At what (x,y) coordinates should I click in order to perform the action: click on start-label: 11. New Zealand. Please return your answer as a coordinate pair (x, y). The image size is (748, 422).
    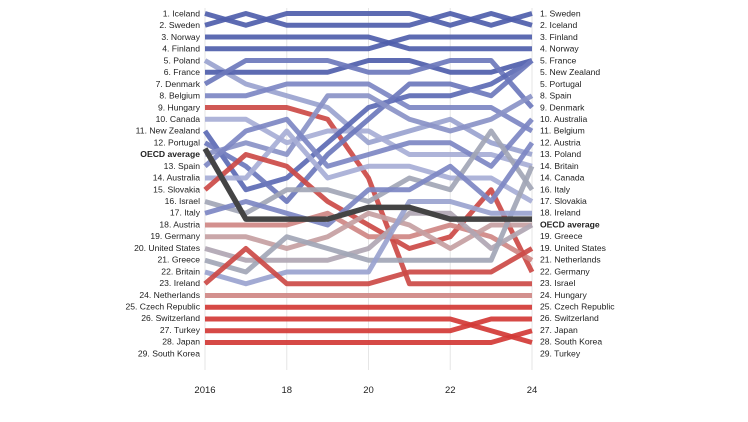
    Looking at the image, I should click on (168, 131).